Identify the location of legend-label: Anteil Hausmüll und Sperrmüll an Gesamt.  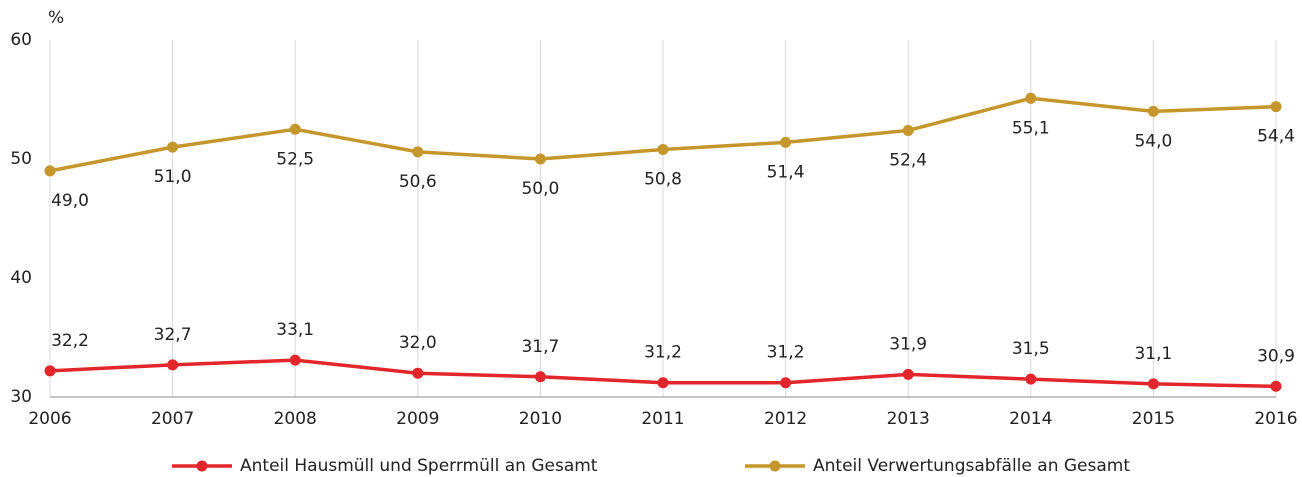
(419, 466).